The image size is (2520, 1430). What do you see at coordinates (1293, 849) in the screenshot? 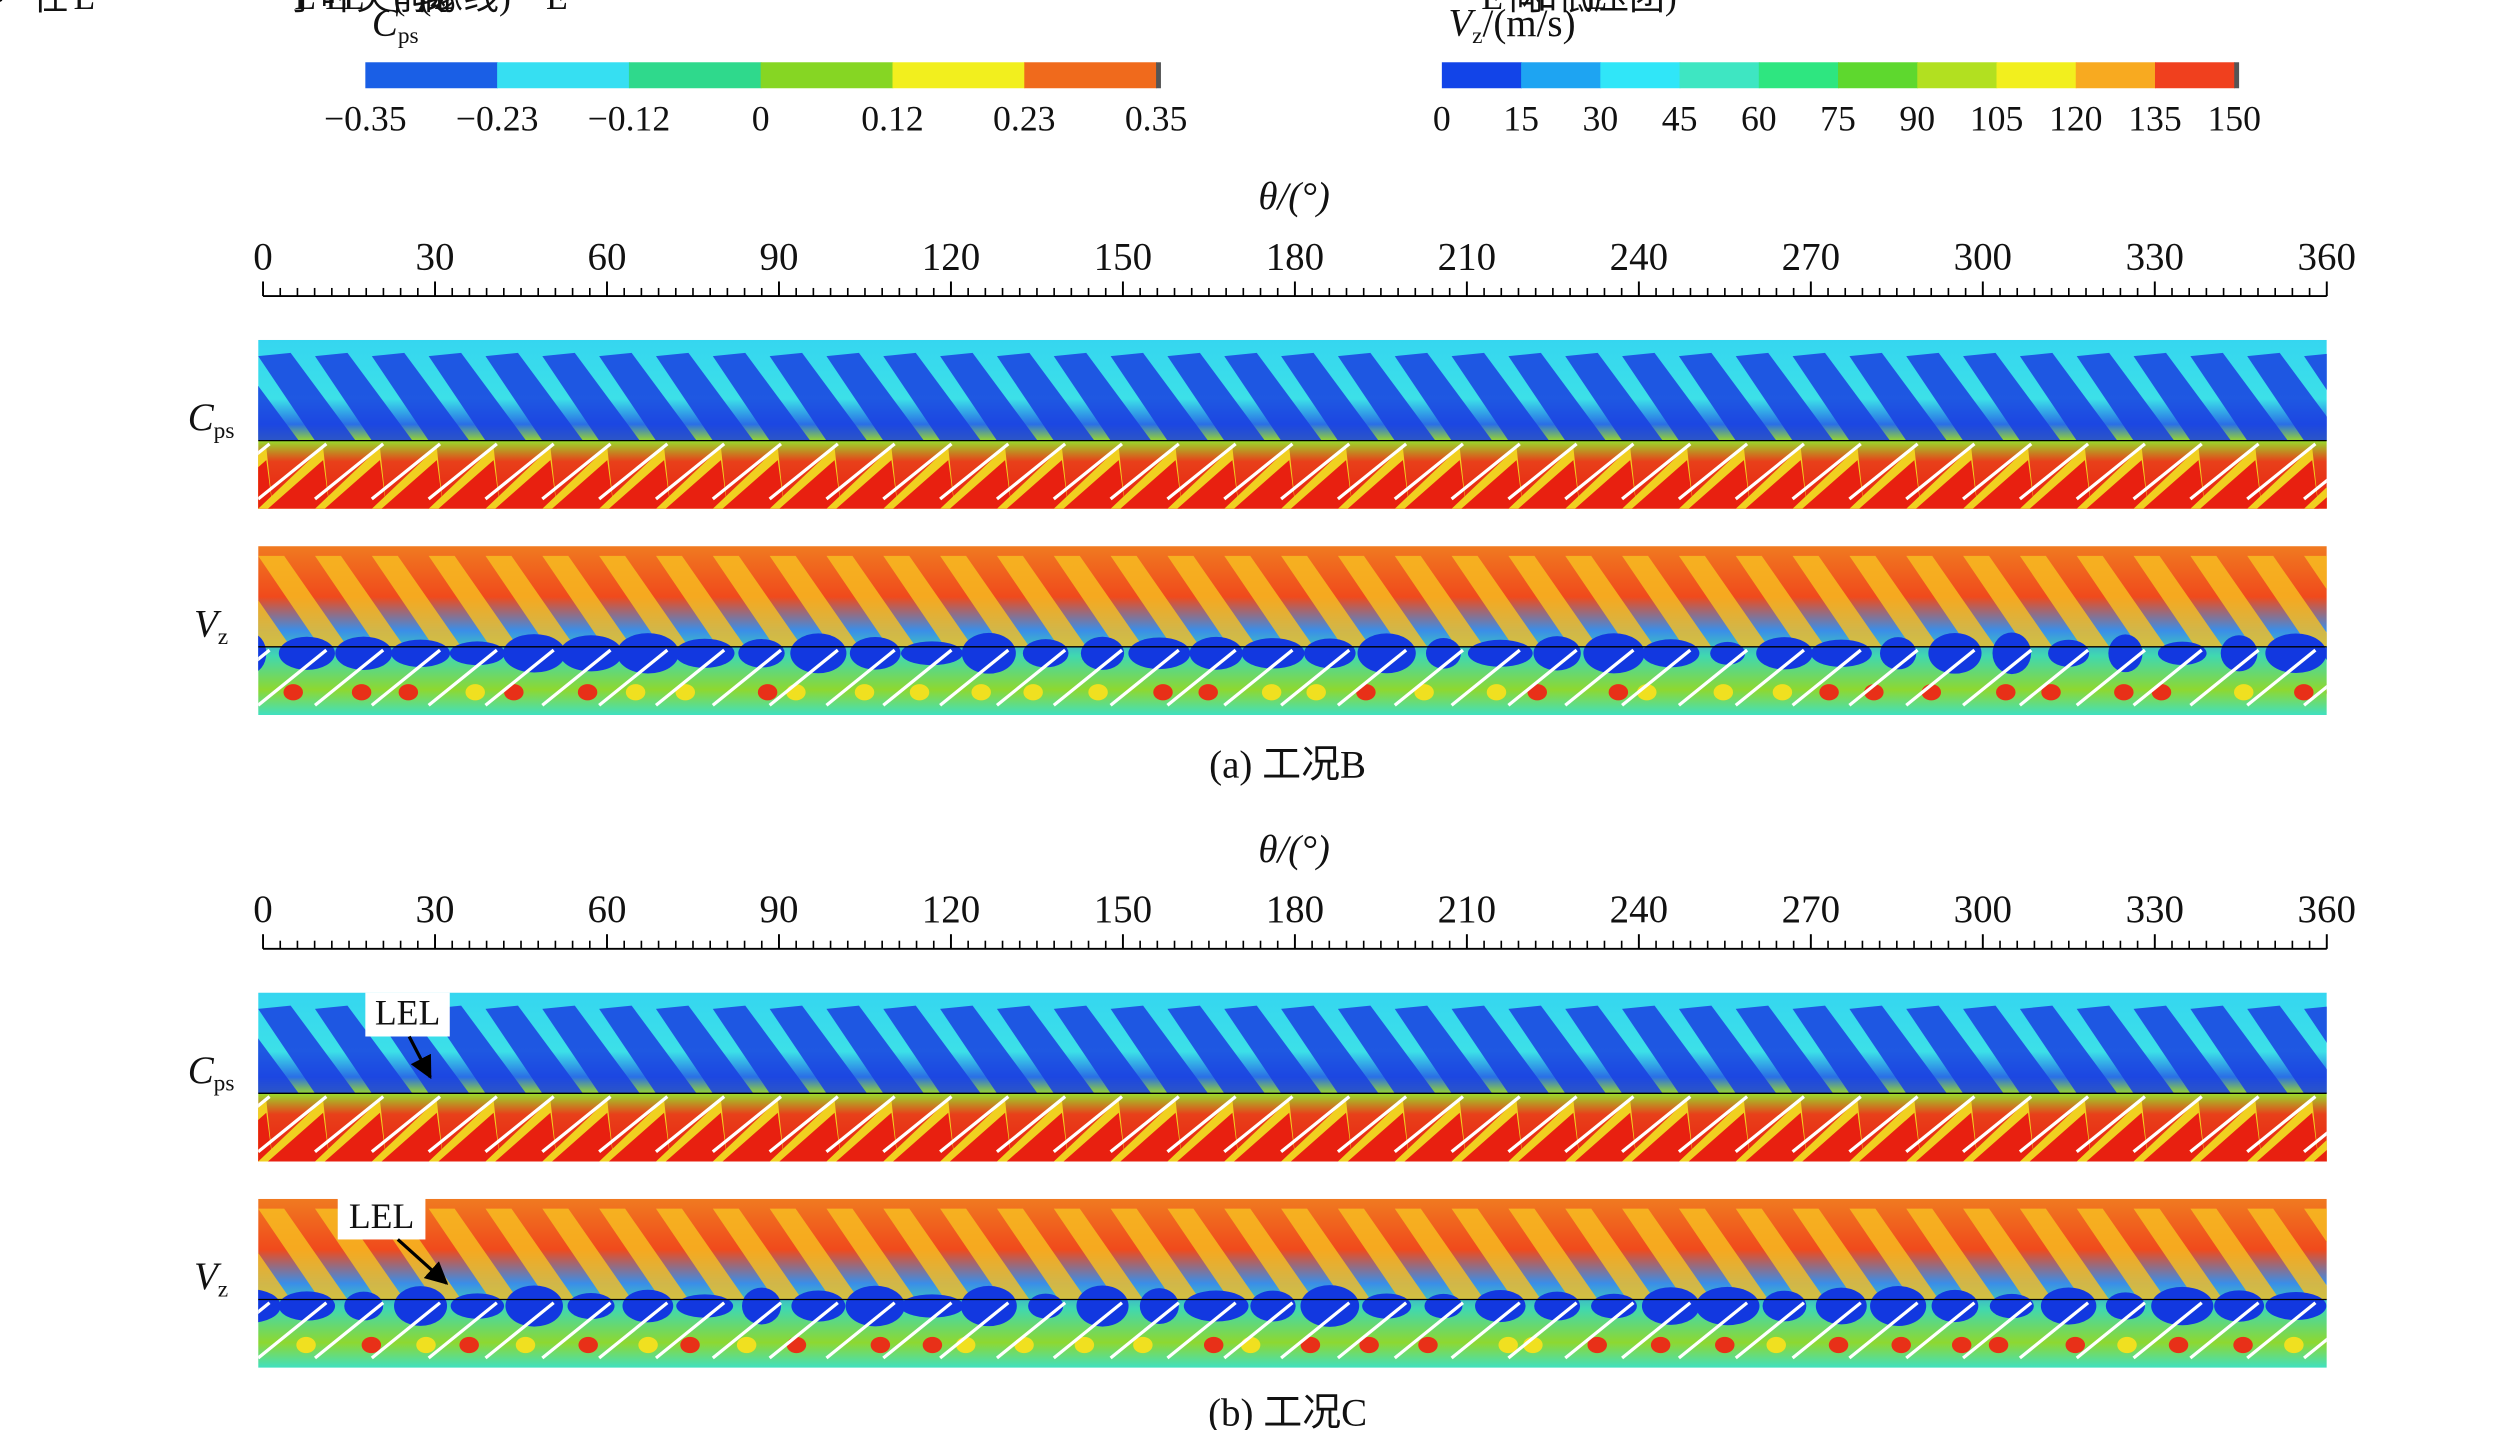
I see `axis-label: θ/(°)` at bounding box center [1293, 849].